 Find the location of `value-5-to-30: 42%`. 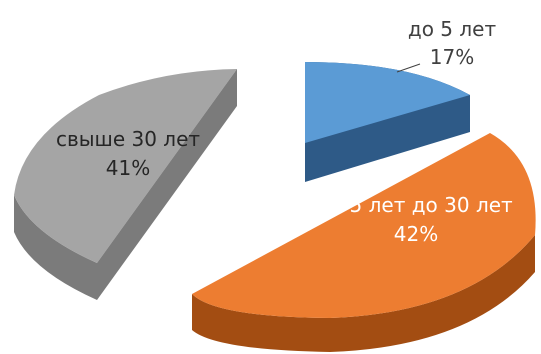

value-5-to-30: 42% is located at coordinates (416, 234).